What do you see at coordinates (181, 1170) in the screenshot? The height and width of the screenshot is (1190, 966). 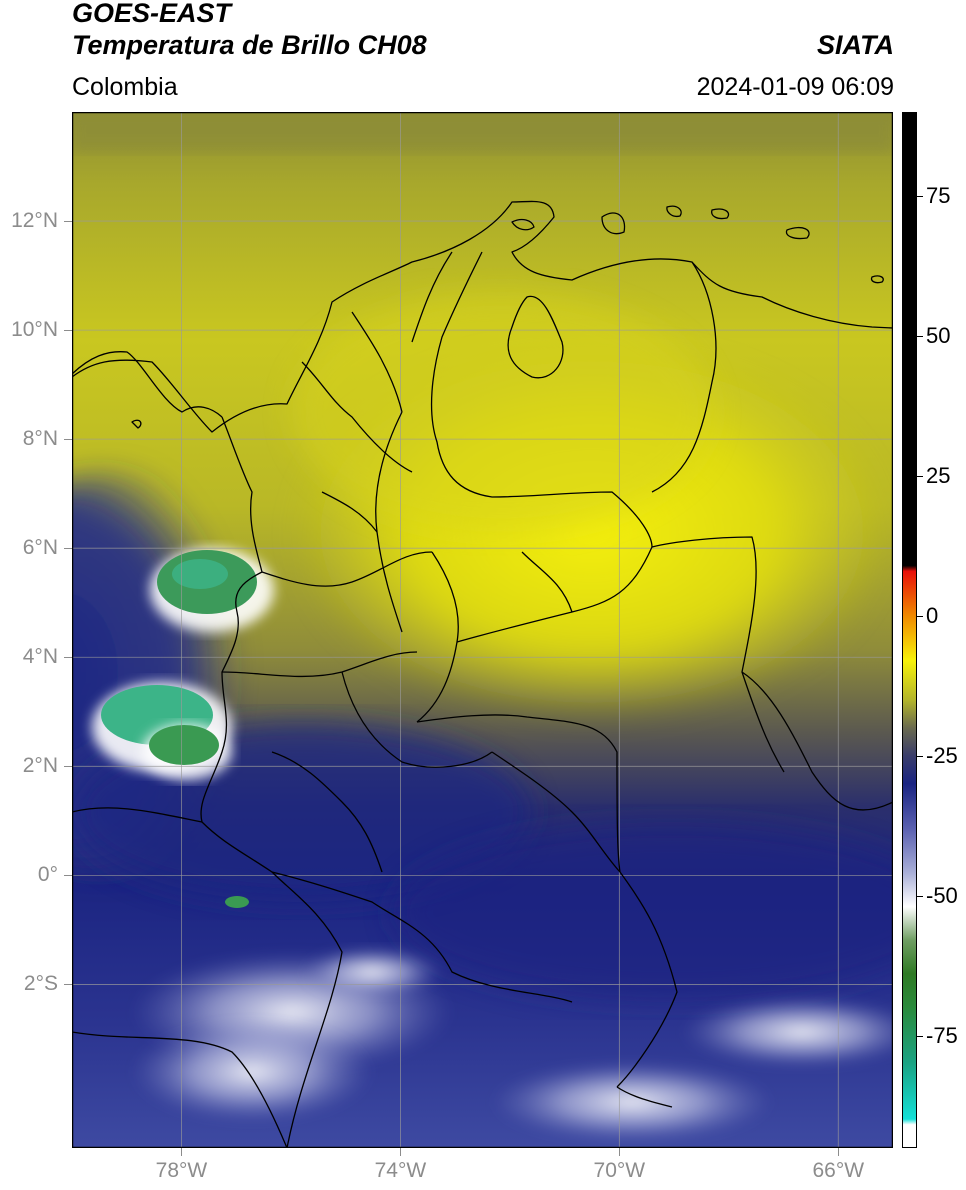 I see `lon-tick-label: 78°W` at bounding box center [181, 1170].